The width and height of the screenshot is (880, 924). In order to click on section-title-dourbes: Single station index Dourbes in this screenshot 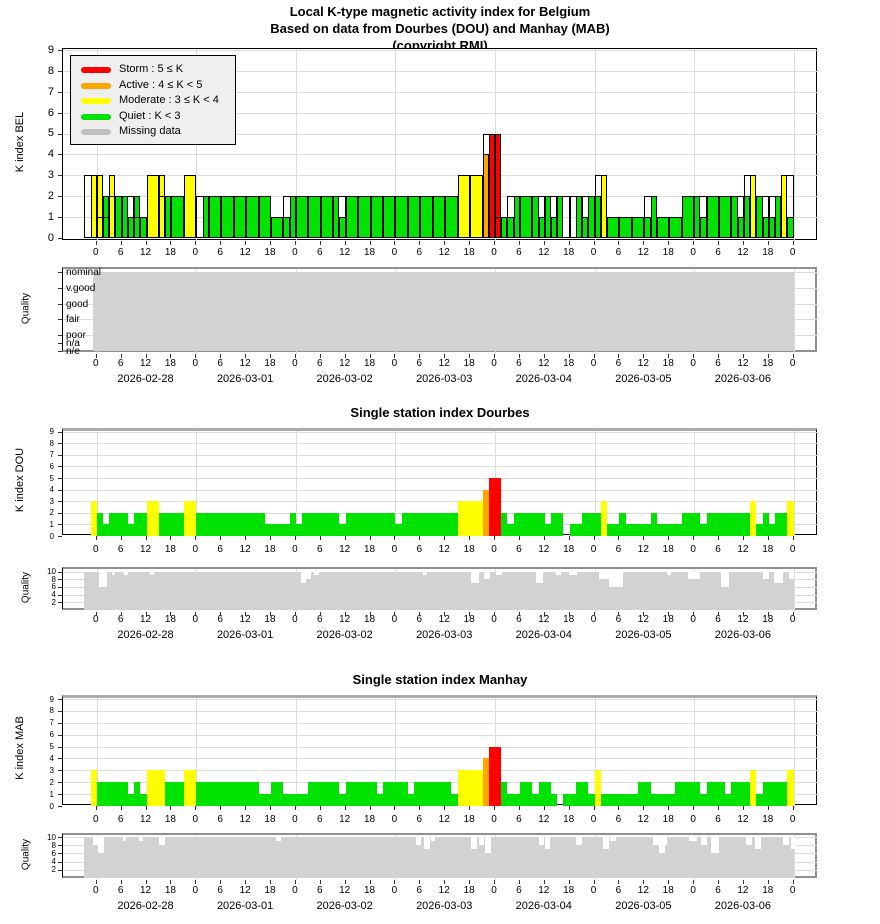, I will do `click(440, 412)`.